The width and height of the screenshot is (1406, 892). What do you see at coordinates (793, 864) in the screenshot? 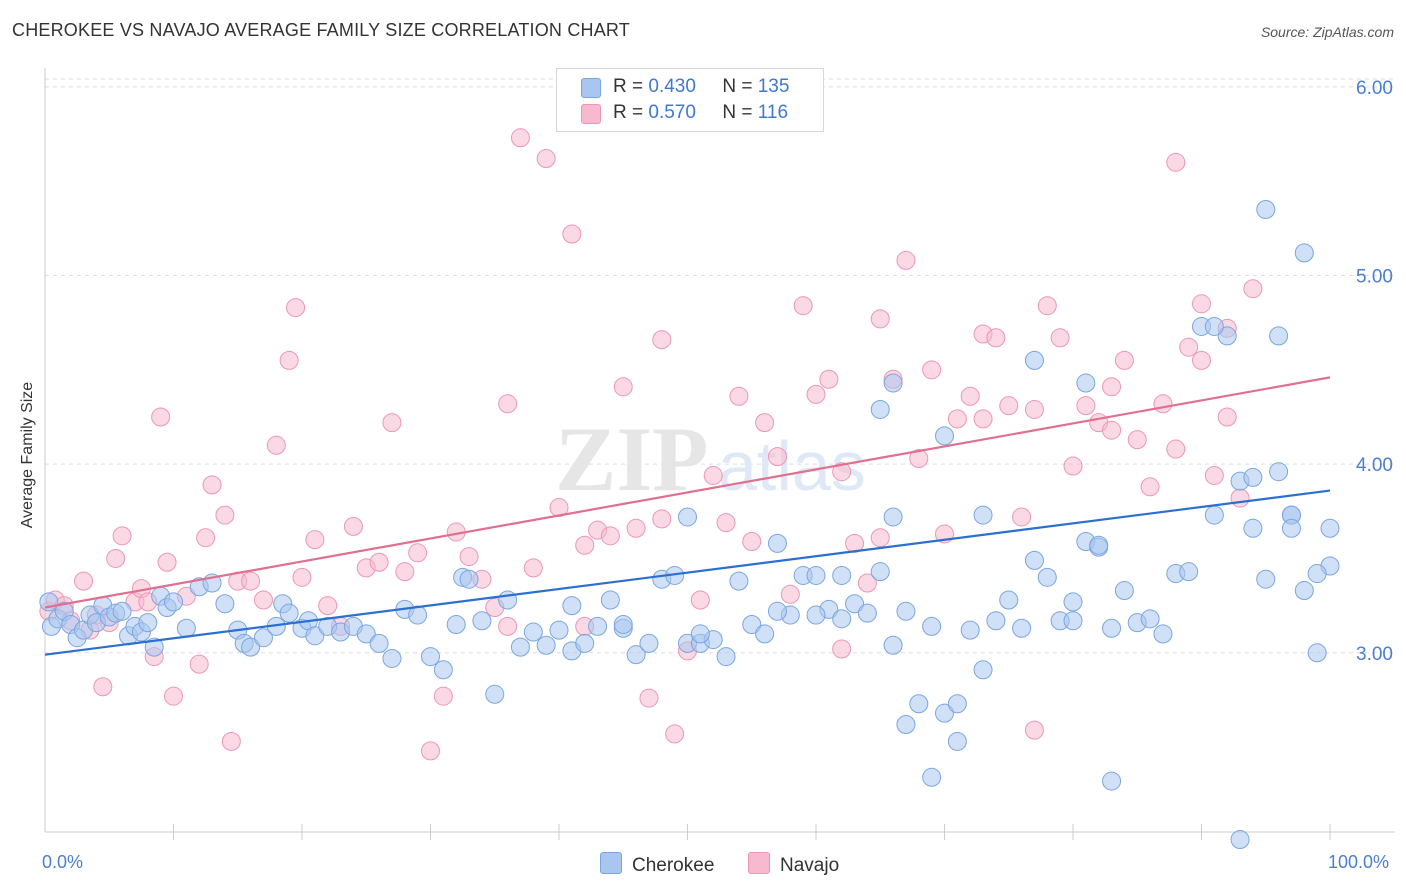
I see `bottom-legend-navajo: Navajo` at bounding box center [793, 864].